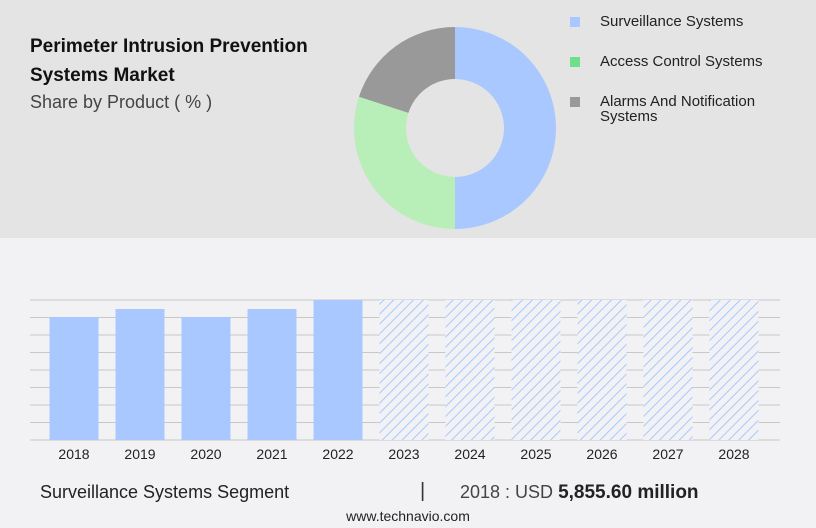 This screenshot has width=816, height=528. I want to click on bar-2026, so click(602, 370).